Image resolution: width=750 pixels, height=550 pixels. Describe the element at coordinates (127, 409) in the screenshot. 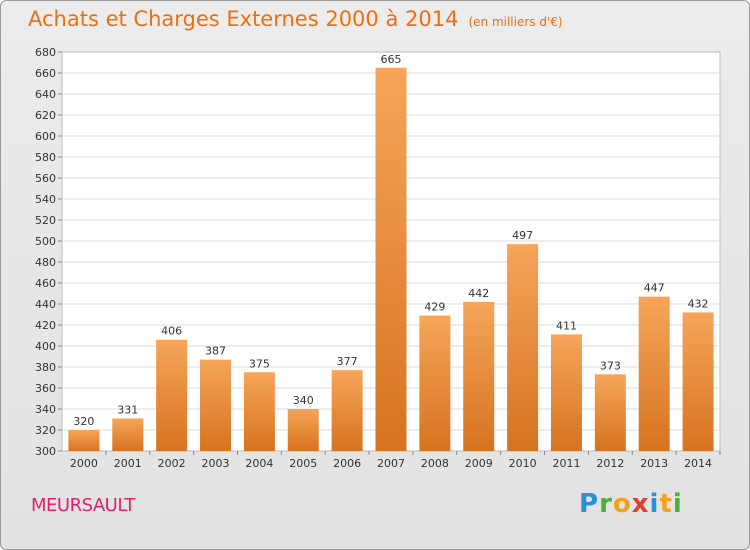

I see `data-label-2001: 331` at that location.